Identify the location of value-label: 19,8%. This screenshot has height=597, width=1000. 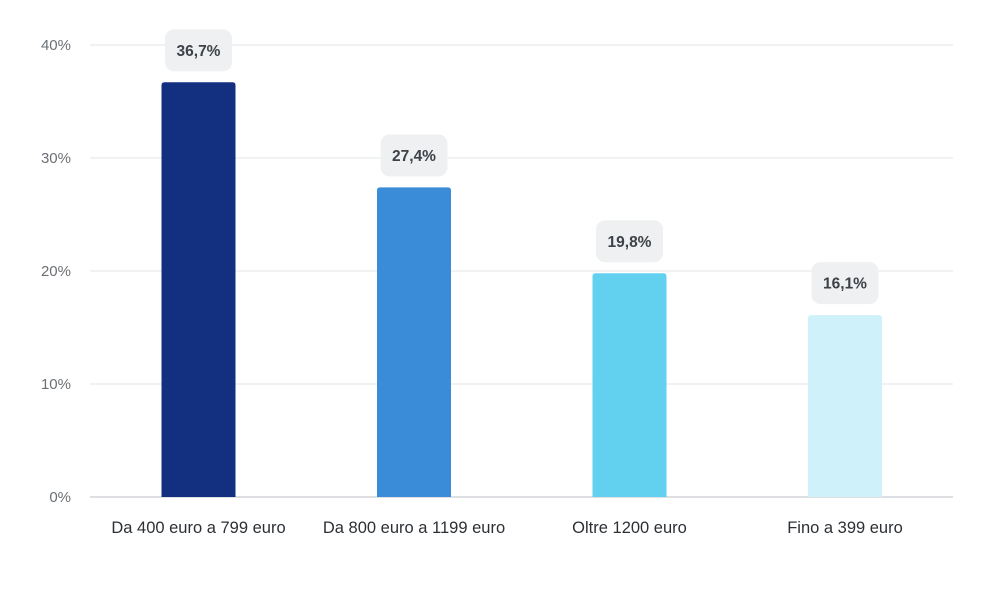
(630, 242).